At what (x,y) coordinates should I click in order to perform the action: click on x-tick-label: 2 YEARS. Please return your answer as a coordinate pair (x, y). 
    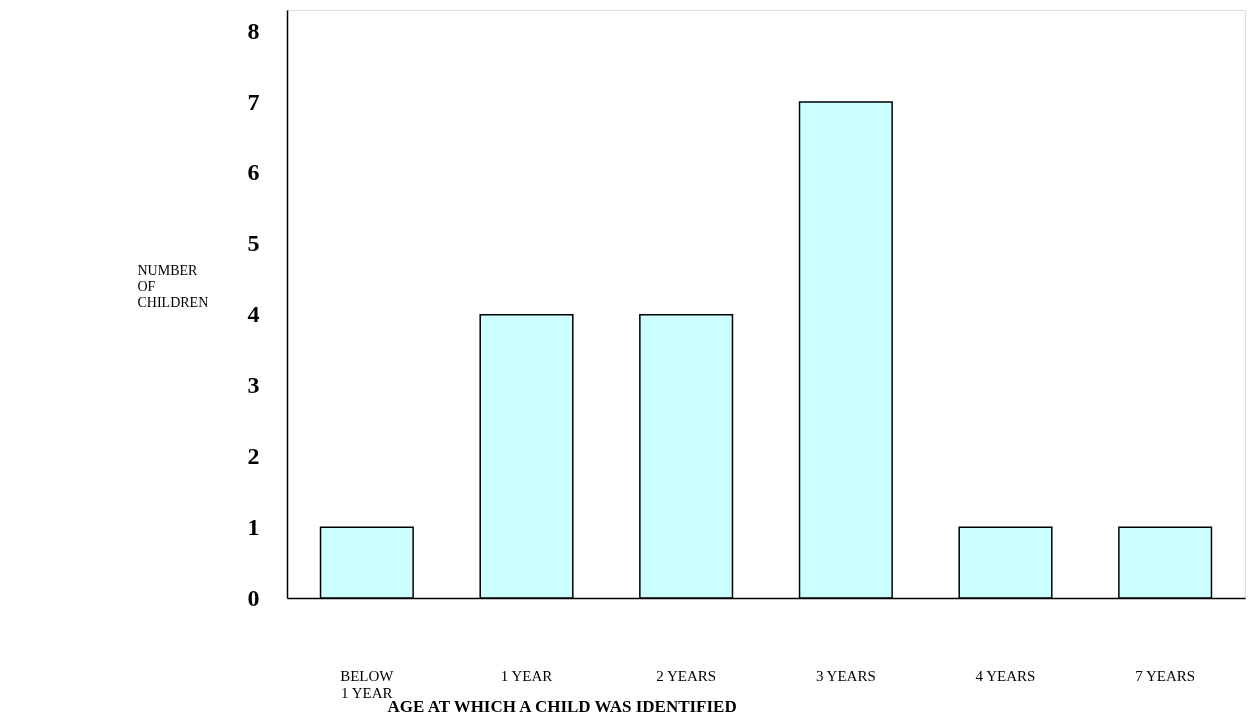
    Looking at the image, I should click on (686, 675).